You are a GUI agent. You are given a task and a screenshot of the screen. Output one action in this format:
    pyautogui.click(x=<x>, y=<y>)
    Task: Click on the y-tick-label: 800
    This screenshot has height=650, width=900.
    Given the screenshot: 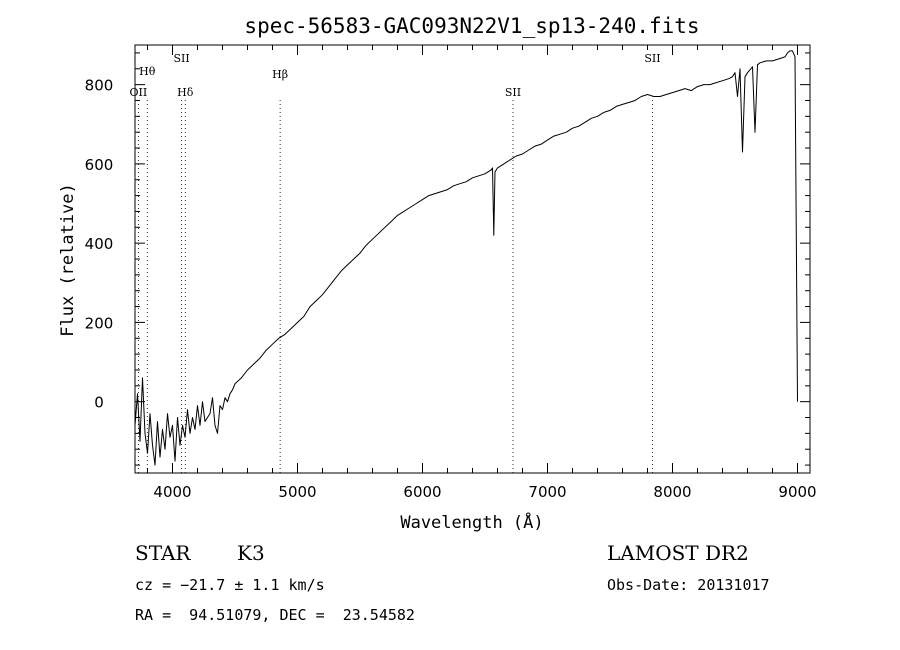 What is the action you would take?
    pyautogui.click(x=99, y=86)
    